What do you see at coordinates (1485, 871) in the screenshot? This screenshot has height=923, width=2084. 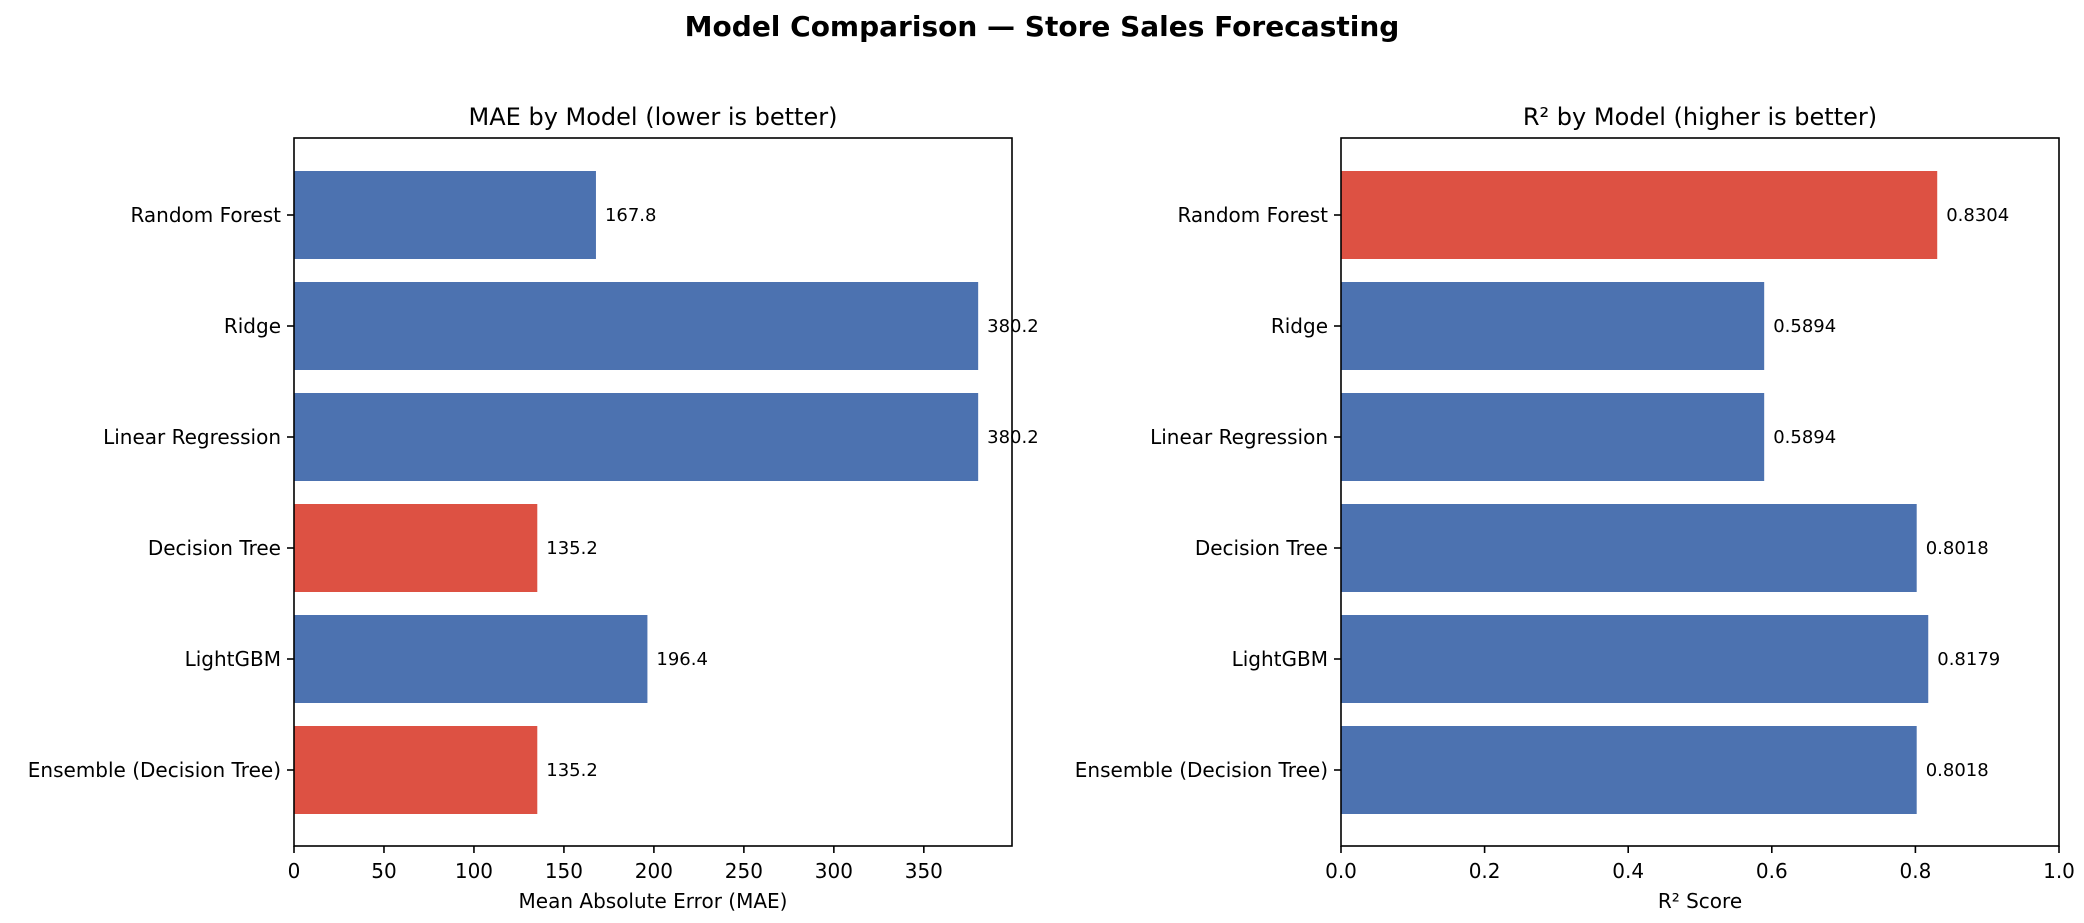 I see `r2-x-tick-label: 0.2` at bounding box center [1485, 871].